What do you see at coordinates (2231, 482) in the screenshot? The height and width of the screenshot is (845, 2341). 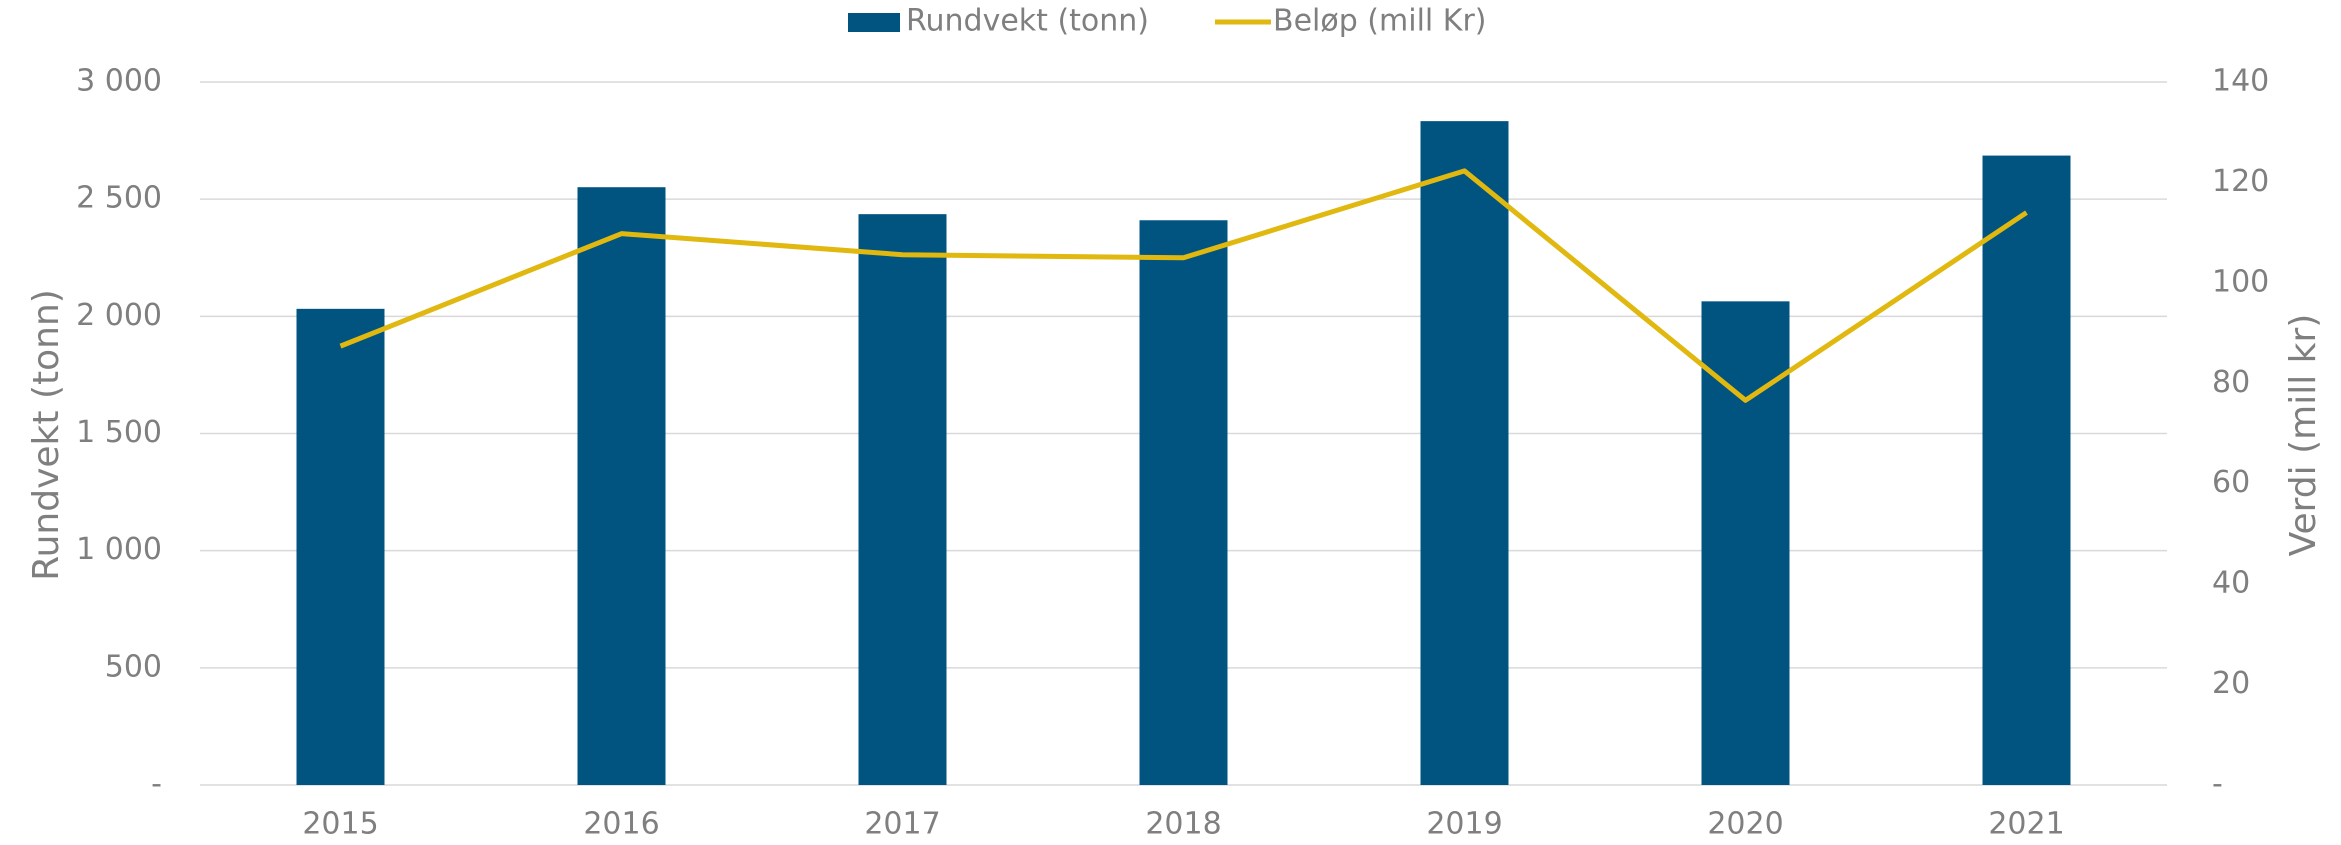 I see `y2-tick-label: 60` at bounding box center [2231, 482].